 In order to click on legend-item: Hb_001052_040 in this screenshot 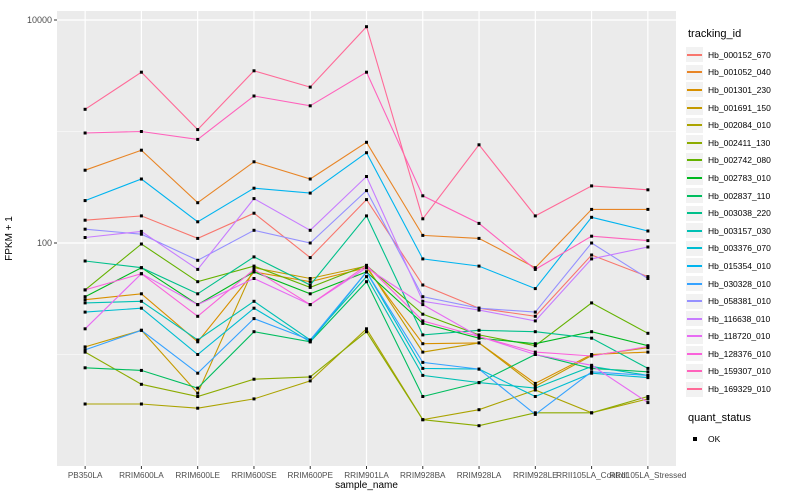, I will do `click(742, 73)`.